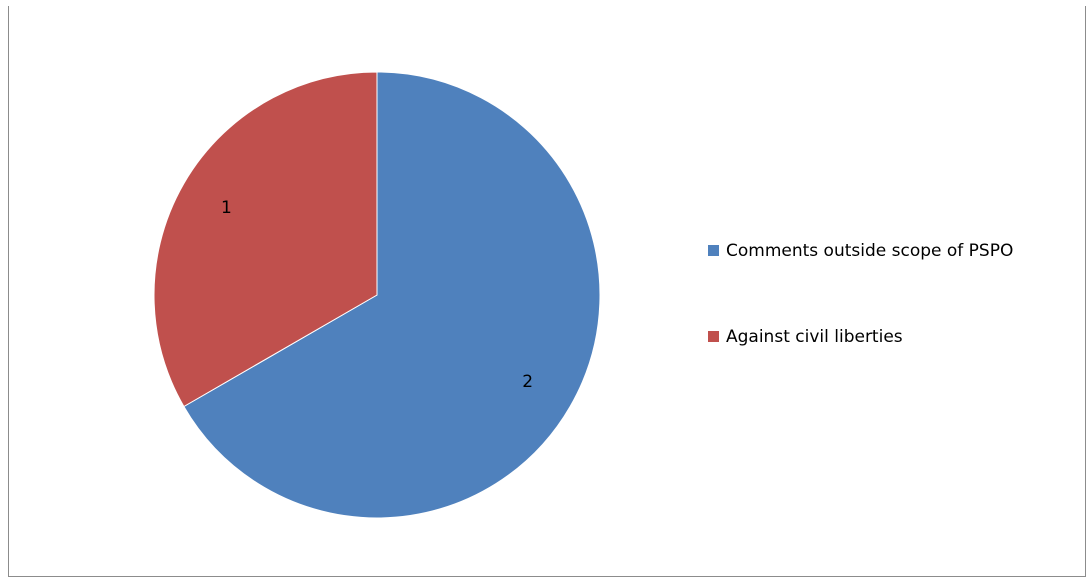 The image size is (1090, 579). I want to click on legend-label-2: Against civil liberties, so click(814, 337).